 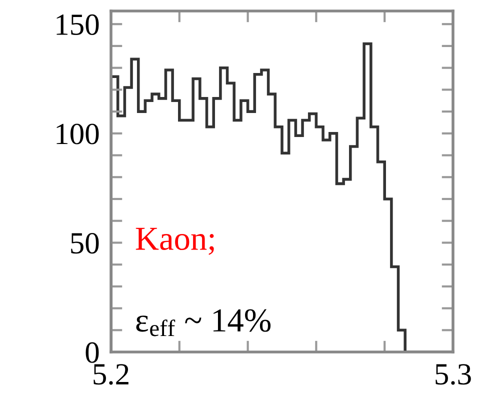 I want to click on x-tick-label: 5.3, so click(x=453, y=374).